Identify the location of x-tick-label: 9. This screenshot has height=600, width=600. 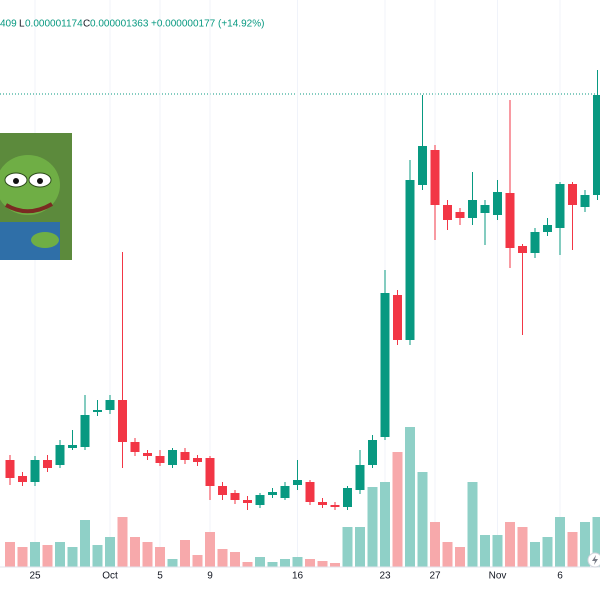
(210, 576).